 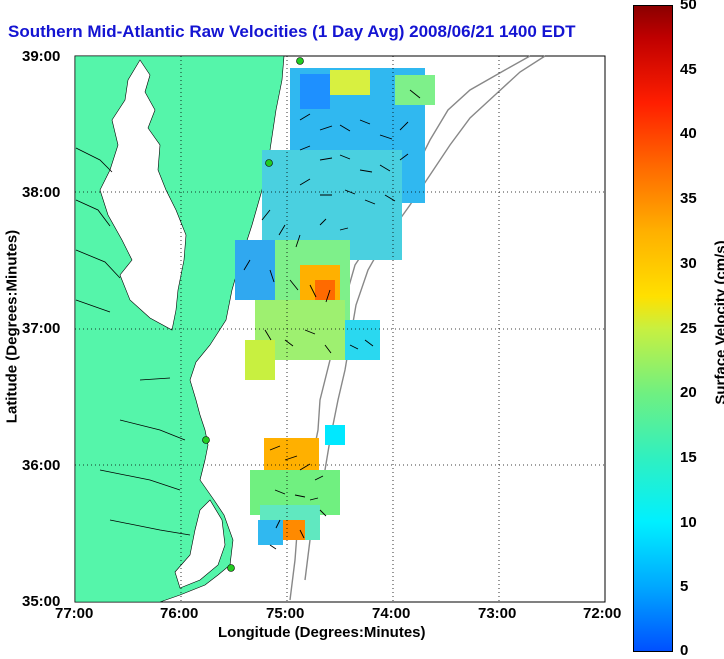 What do you see at coordinates (688, 457) in the screenshot?
I see `colorbar-tick: 15` at bounding box center [688, 457].